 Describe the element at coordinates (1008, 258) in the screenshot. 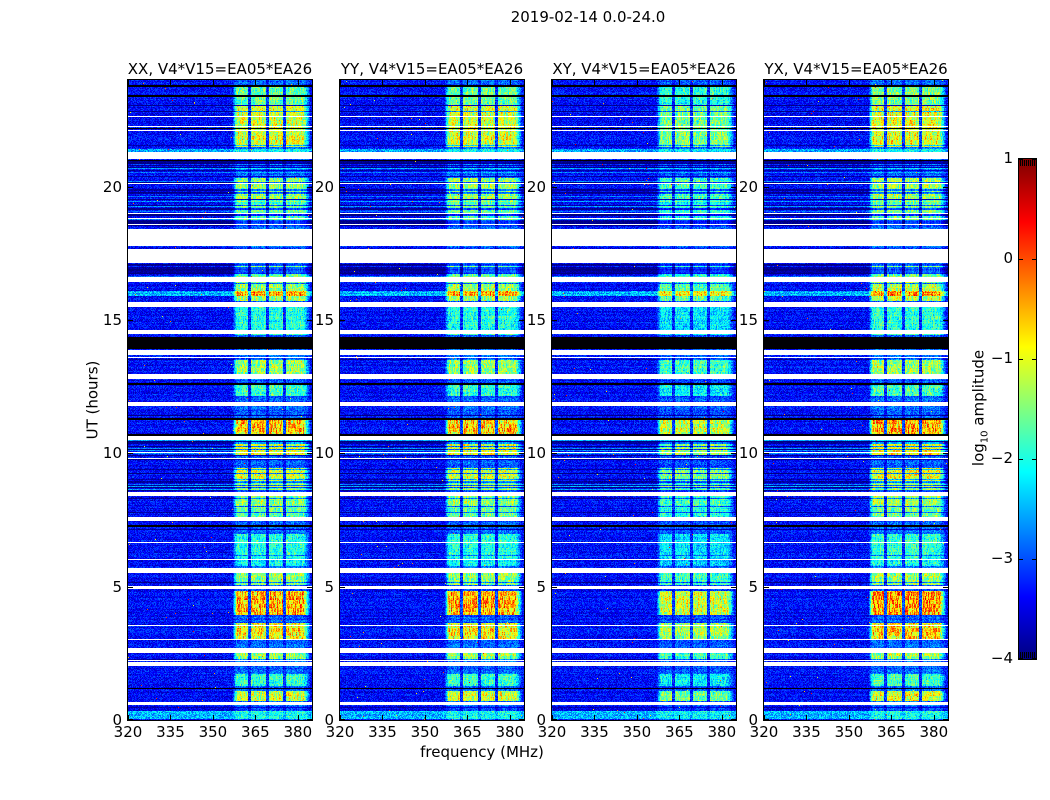

I see `colorbar-tick-label: 0` at that location.